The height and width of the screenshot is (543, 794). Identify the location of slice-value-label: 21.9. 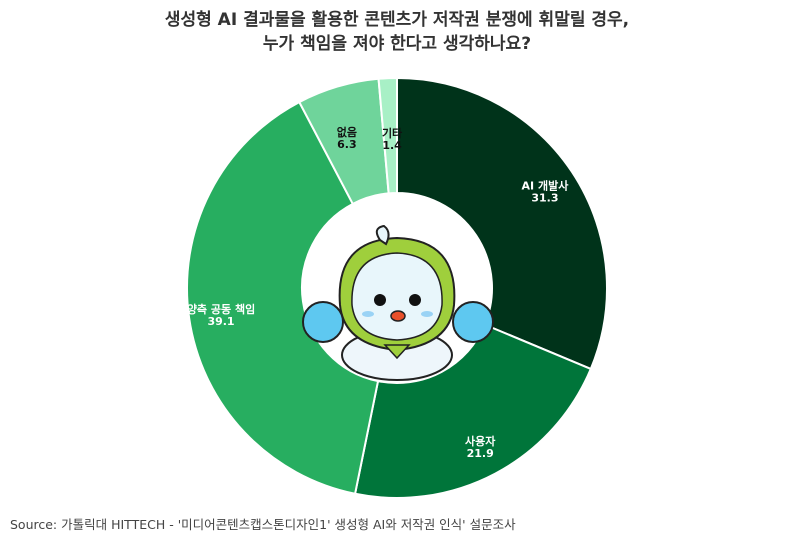
(480, 453).